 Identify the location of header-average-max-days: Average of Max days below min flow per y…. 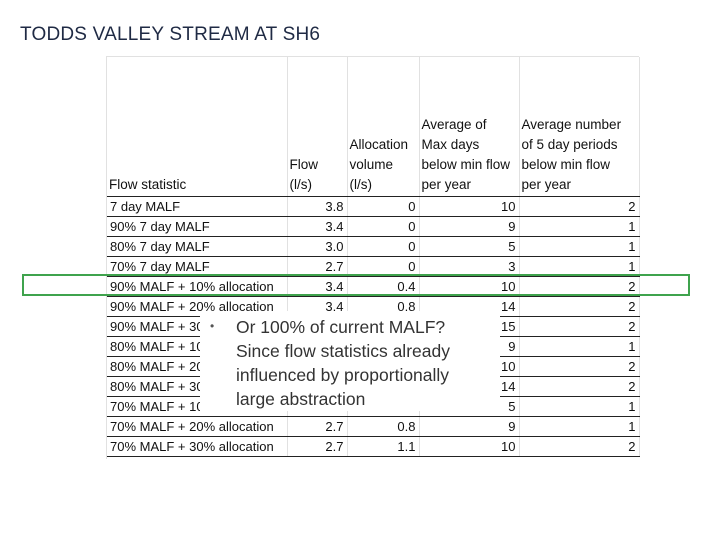
(469, 127).